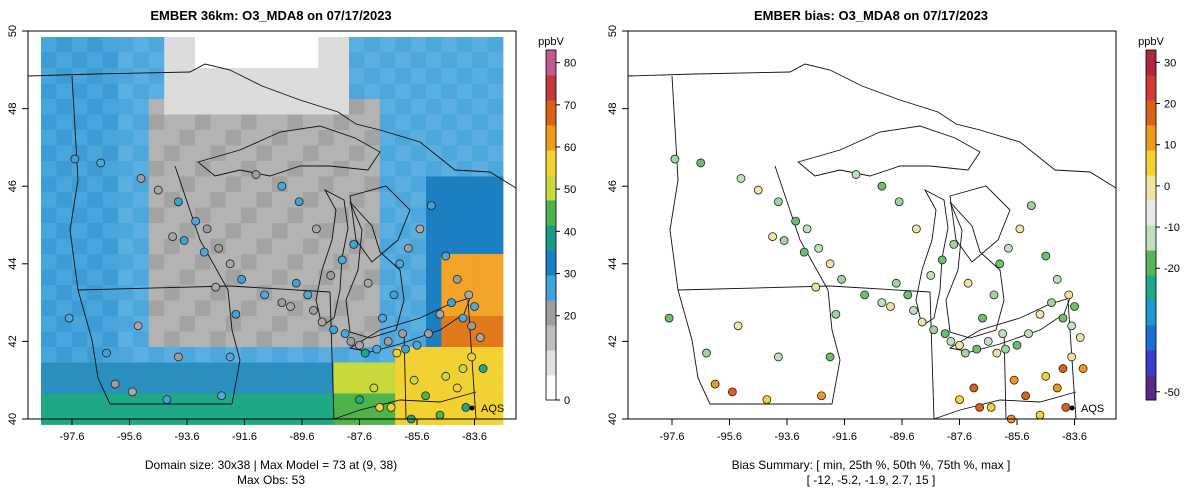 The width and height of the screenshot is (1200, 502). I want to click on y-tick-label: 44, so click(13, 264).